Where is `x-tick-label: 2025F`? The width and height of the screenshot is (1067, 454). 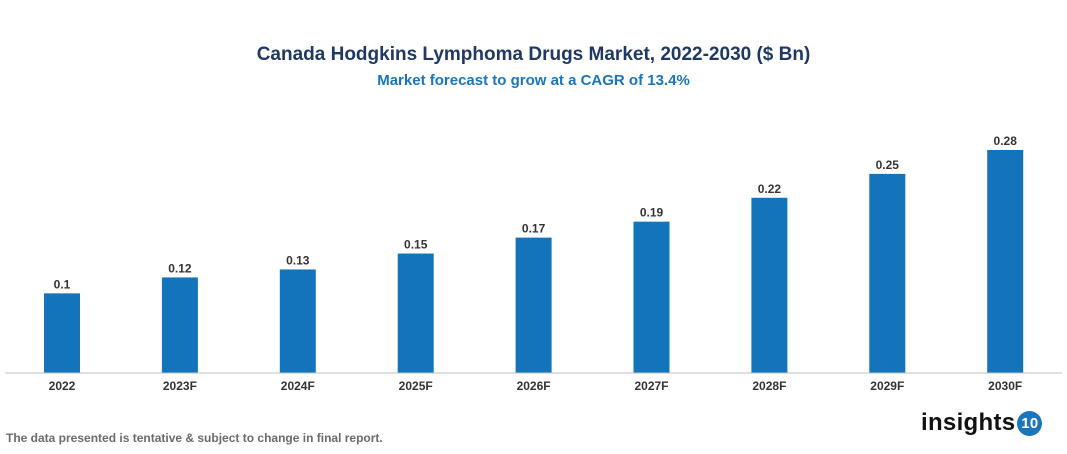 x-tick-label: 2025F is located at coordinates (416, 386).